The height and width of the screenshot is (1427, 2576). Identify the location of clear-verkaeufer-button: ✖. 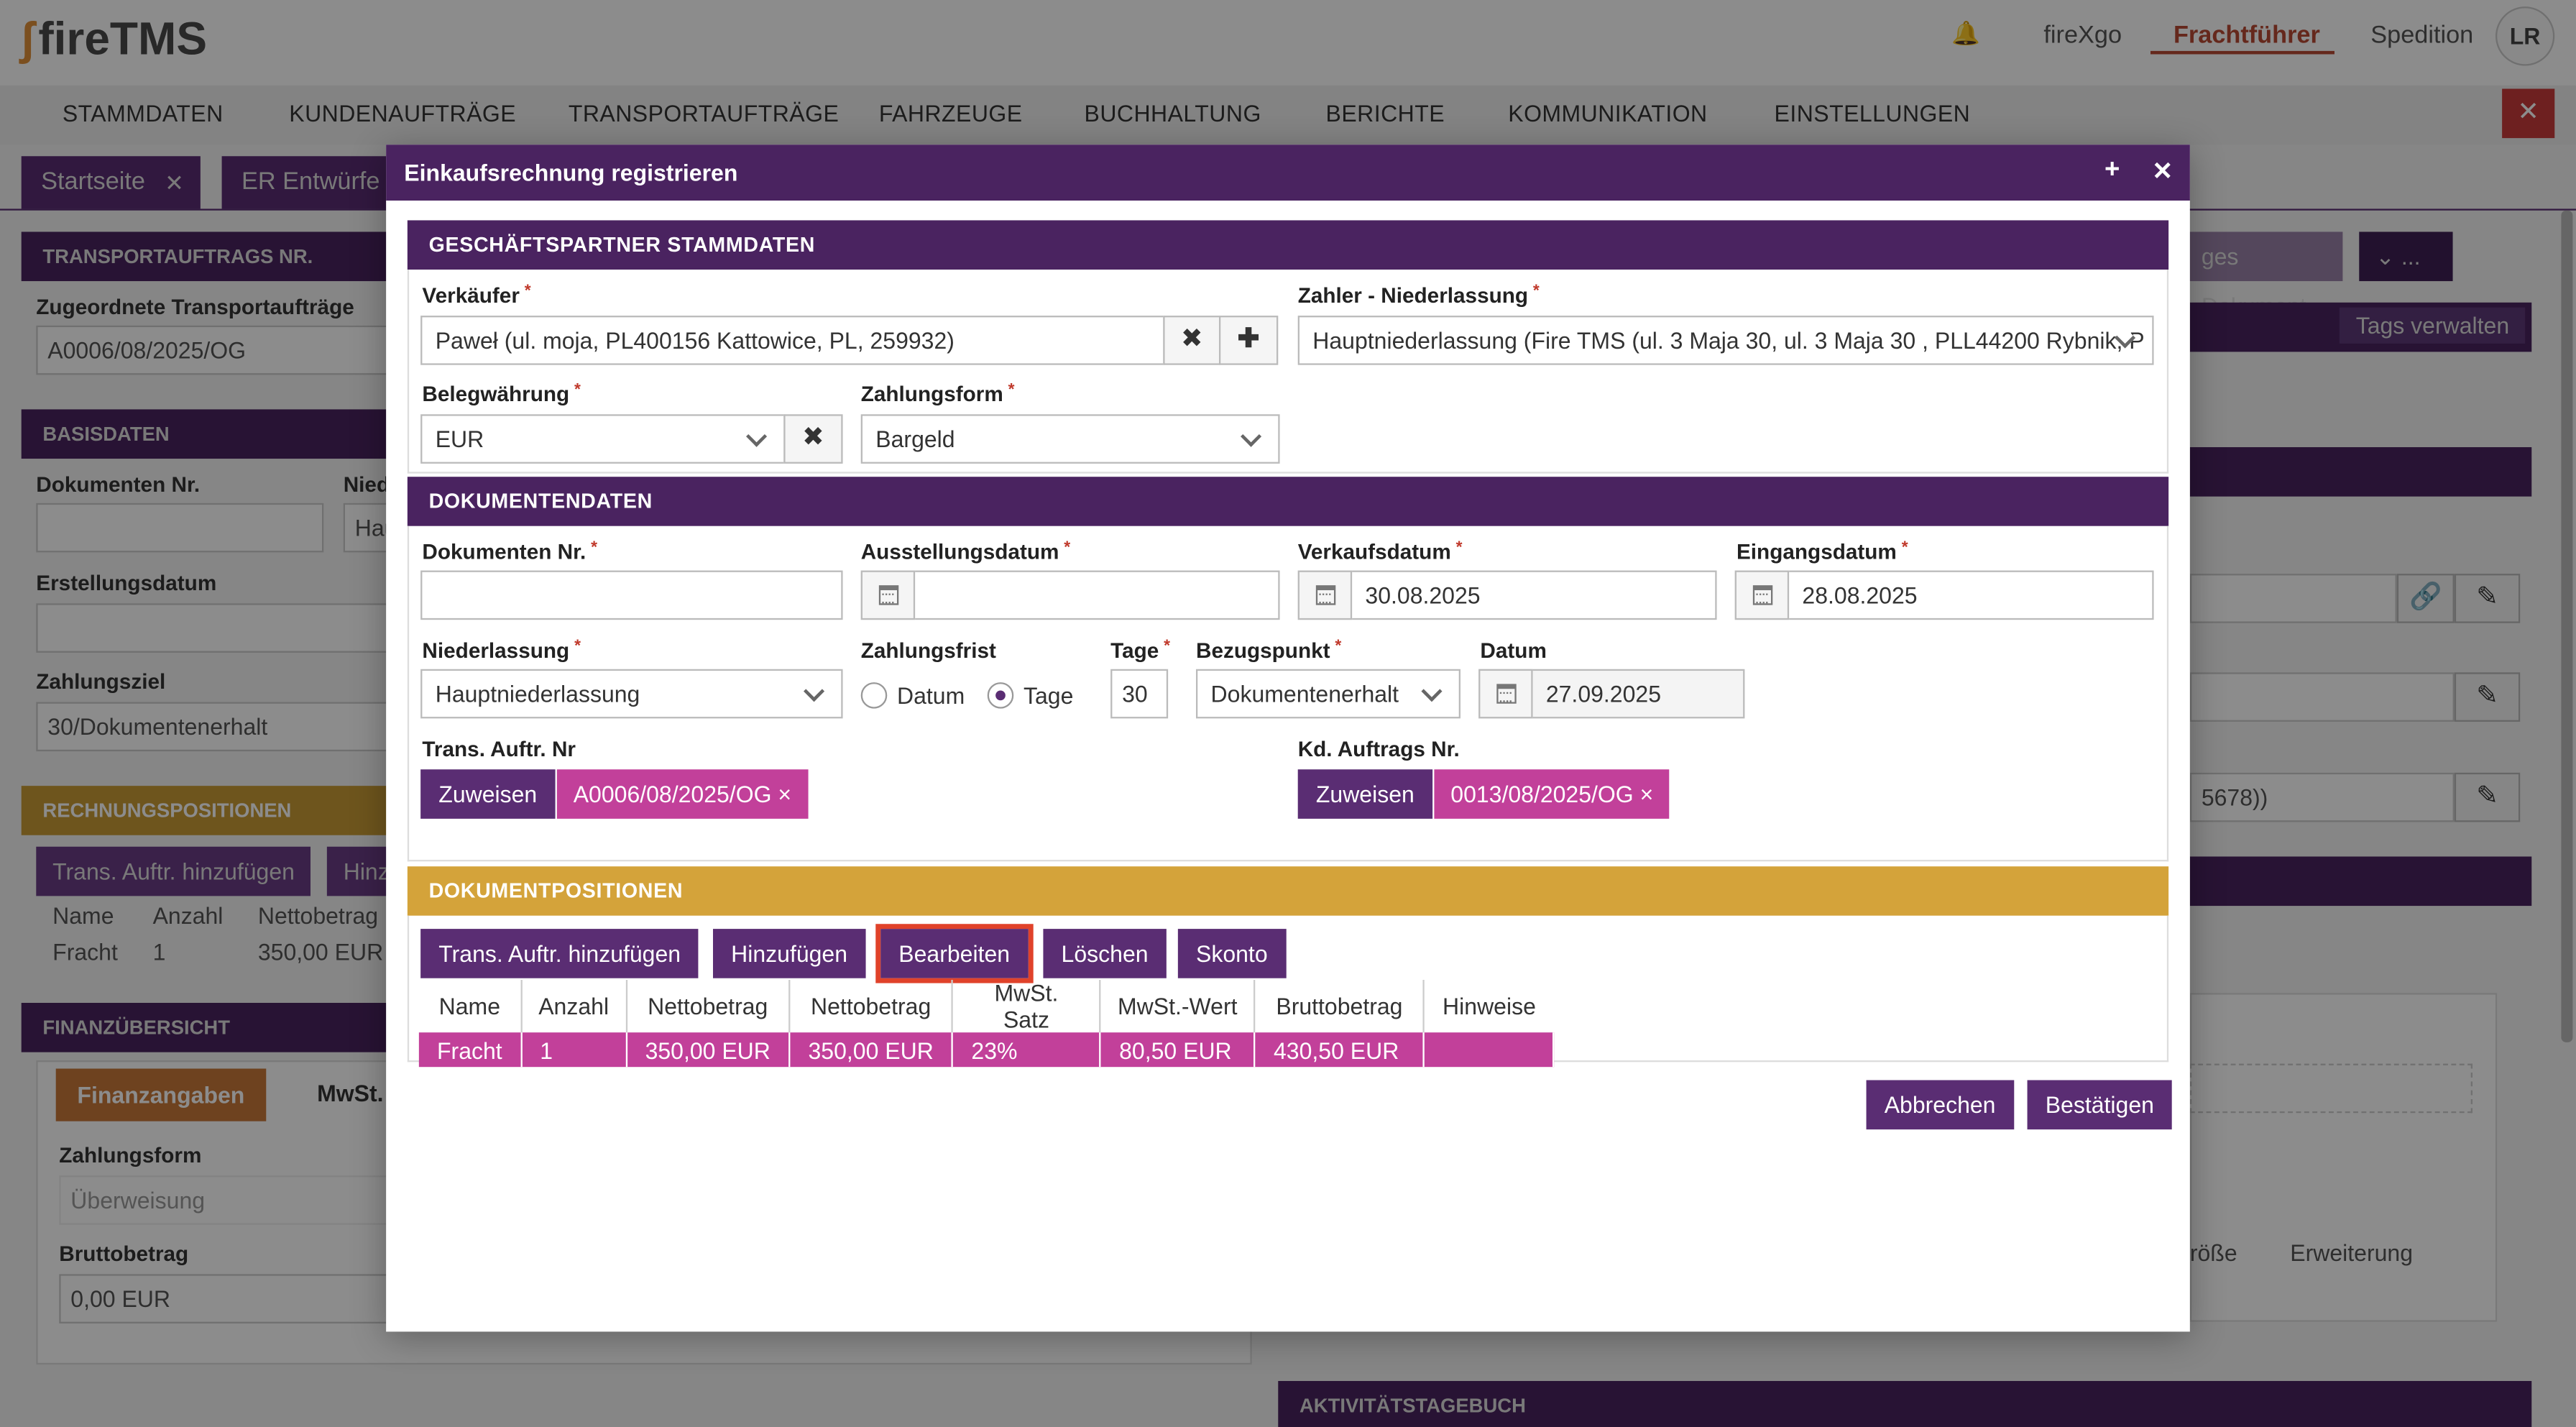
(1192, 340).